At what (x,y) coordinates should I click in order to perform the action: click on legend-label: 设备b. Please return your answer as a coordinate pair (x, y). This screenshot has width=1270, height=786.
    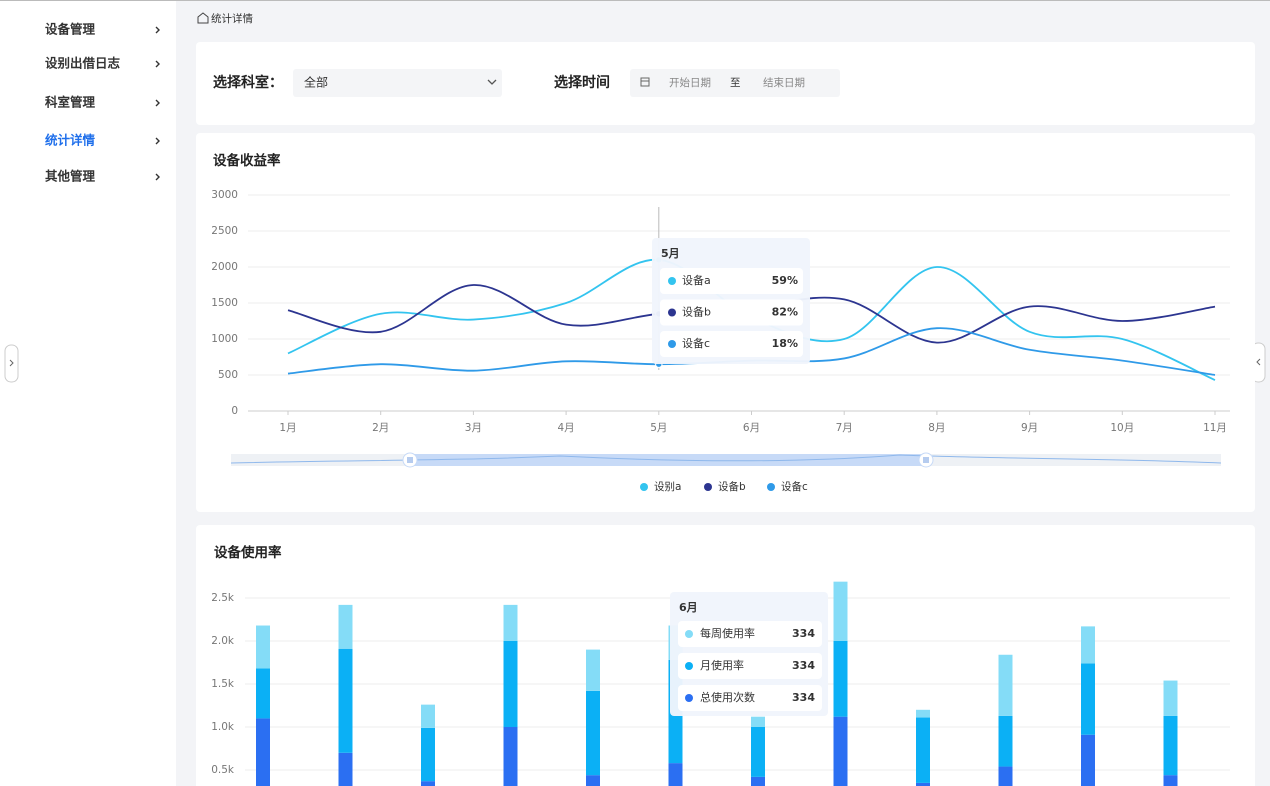
    Looking at the image, I should click on (732, 486).